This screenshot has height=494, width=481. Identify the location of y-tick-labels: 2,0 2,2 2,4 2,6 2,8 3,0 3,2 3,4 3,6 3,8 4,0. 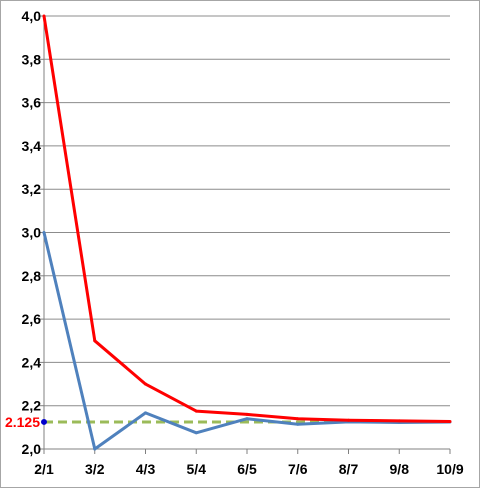
(32, 232).